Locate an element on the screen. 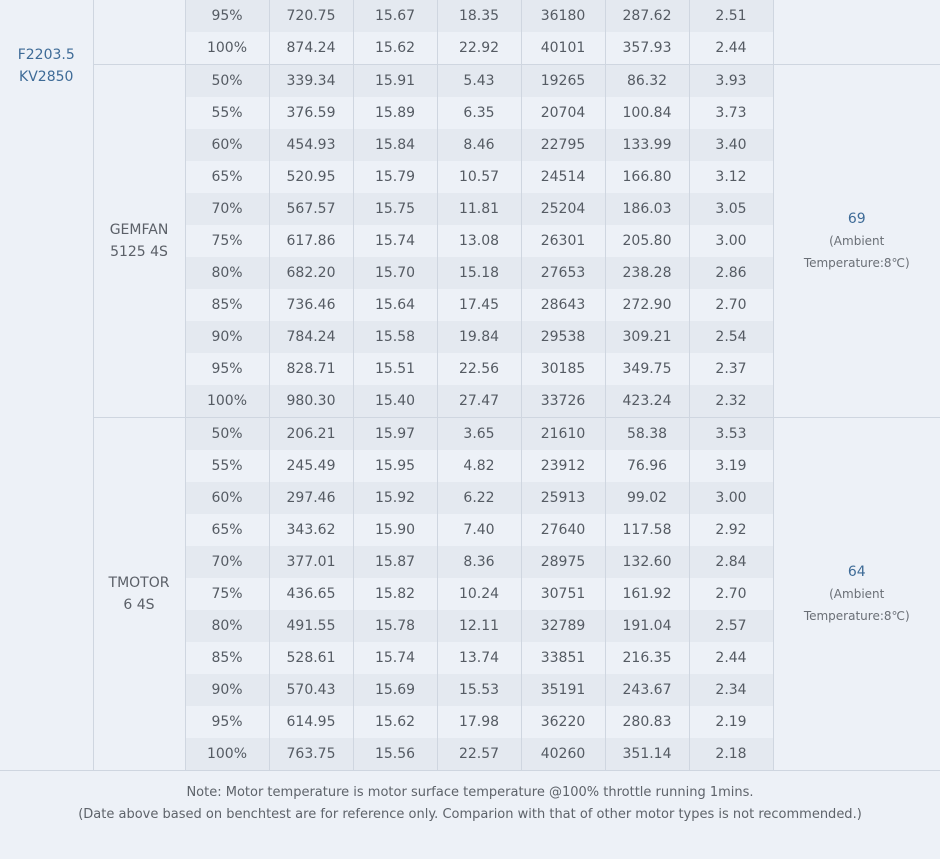 The width and height of the screenshot is (940, 859). thrust-cell: 454.93 is located at coordinates (311, 145).